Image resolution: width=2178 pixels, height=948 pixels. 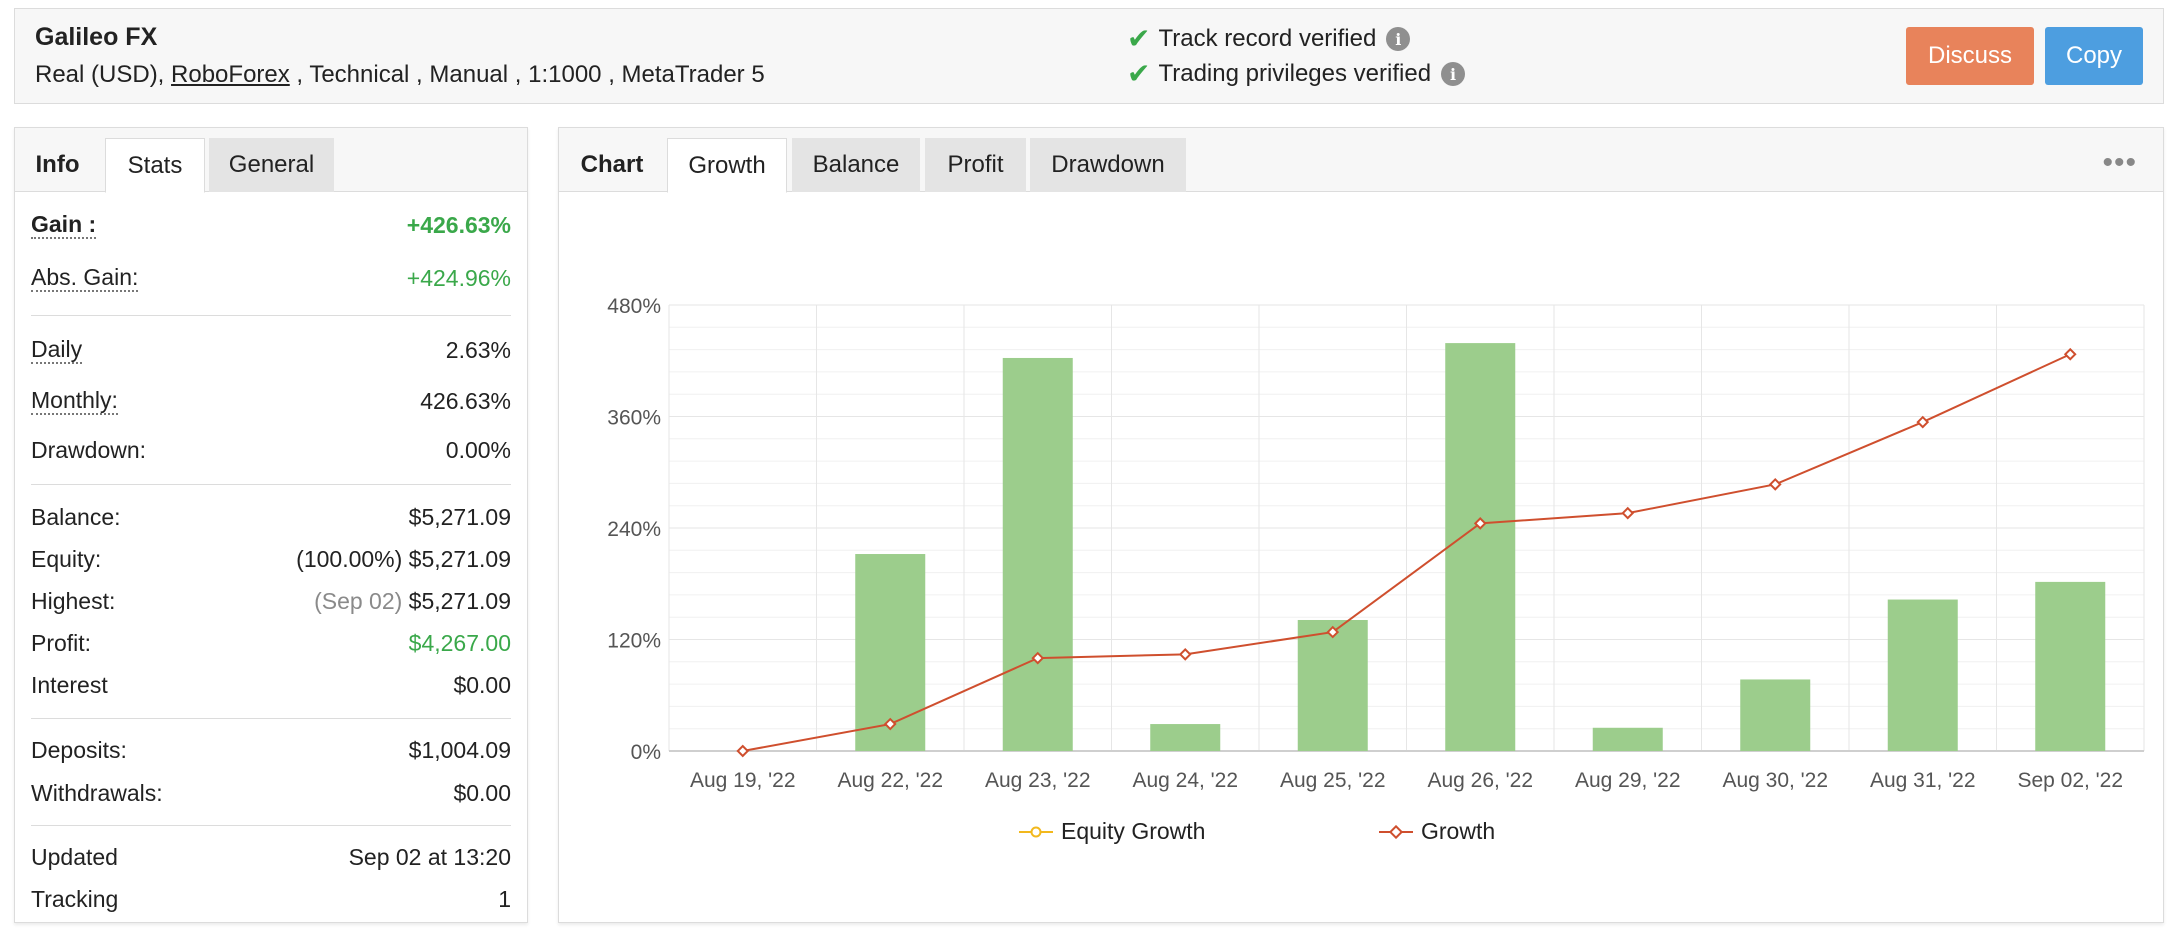 I want to click on x-tick-label: Aug 31, '22, so click(x=1923, y=780).